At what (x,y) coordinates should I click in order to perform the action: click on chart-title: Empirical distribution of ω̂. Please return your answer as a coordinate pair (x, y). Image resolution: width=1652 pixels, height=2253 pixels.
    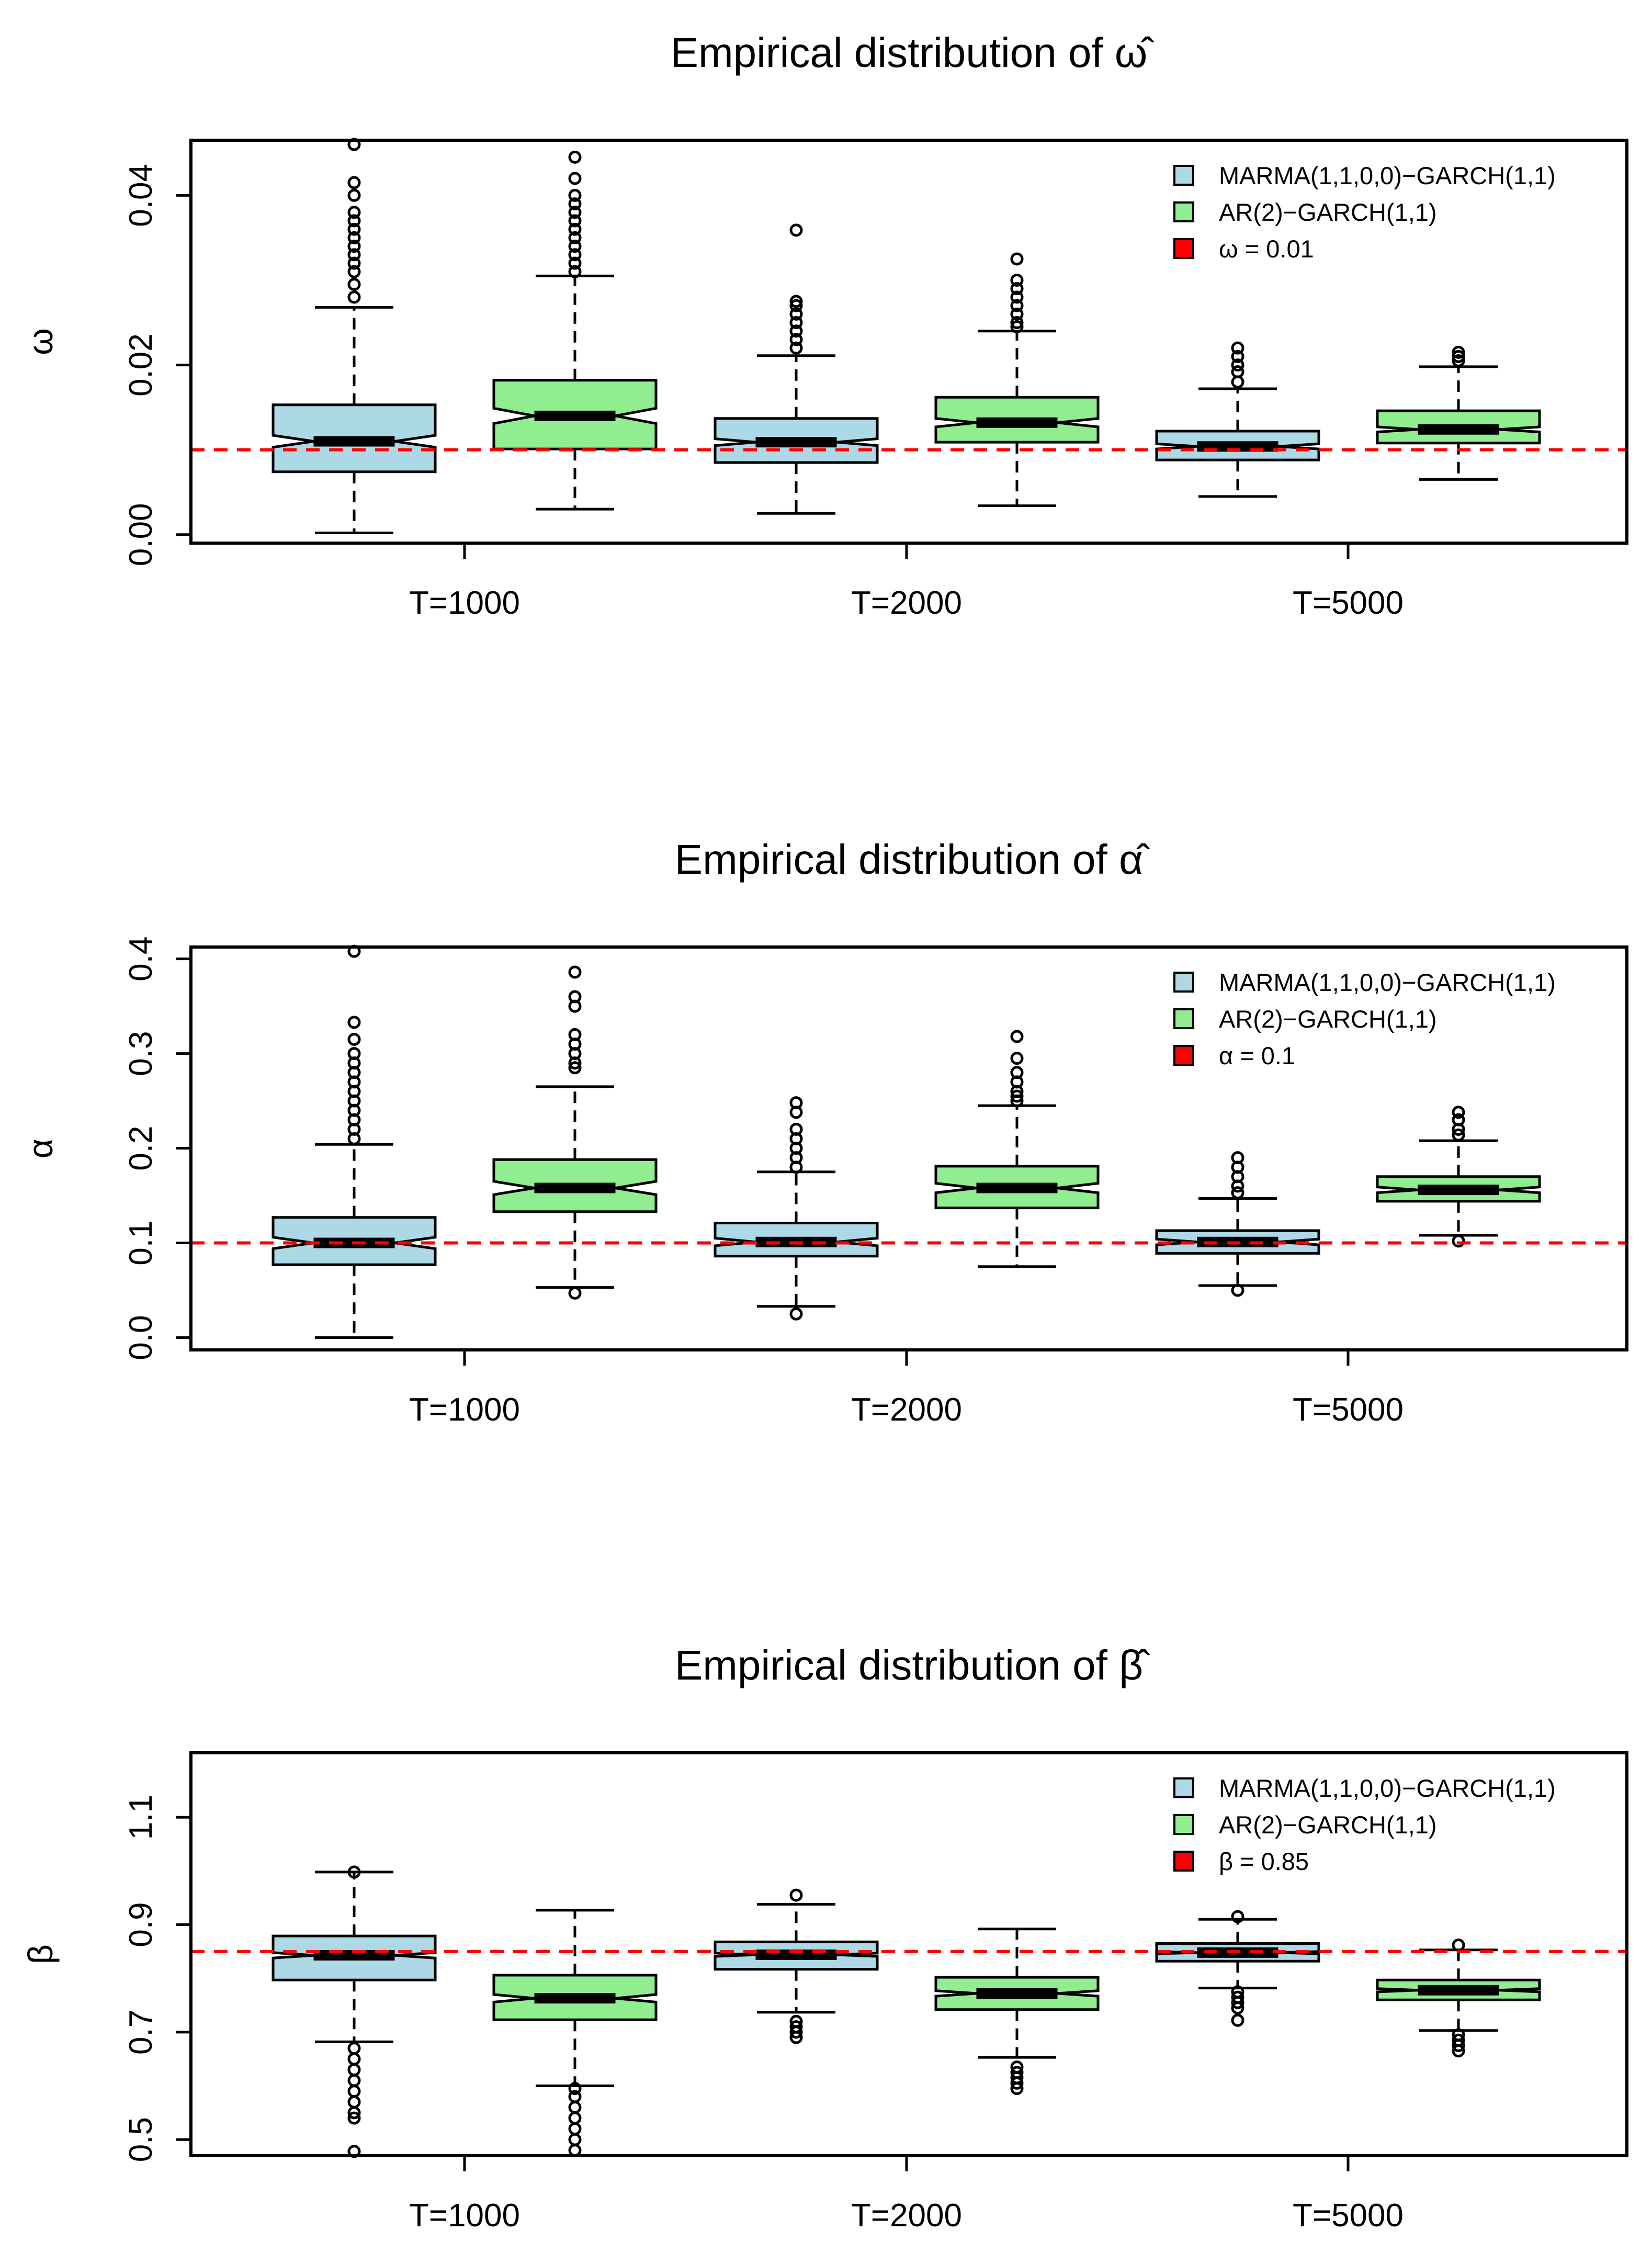
    Looking at the image, I should click on (913, 52).